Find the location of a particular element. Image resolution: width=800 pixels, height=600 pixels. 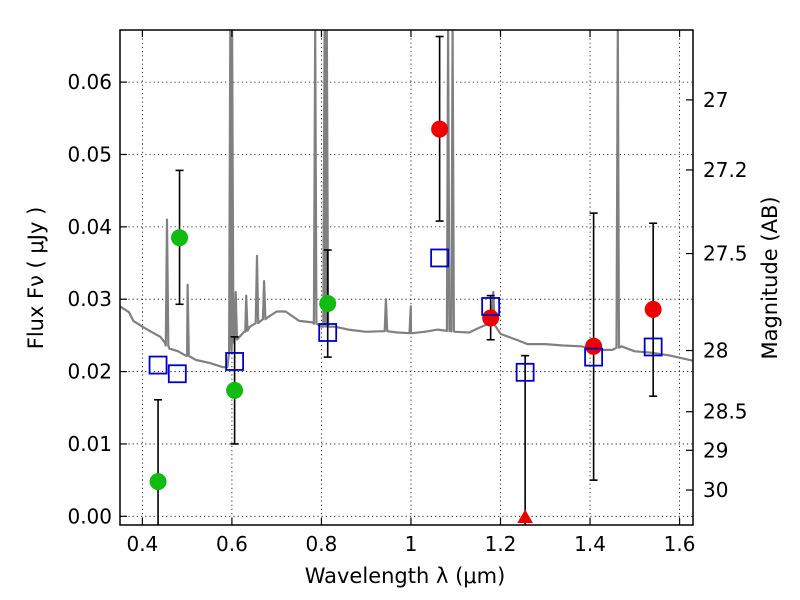

y-tick-label: 0.00 is located at coordinates (89, 516).